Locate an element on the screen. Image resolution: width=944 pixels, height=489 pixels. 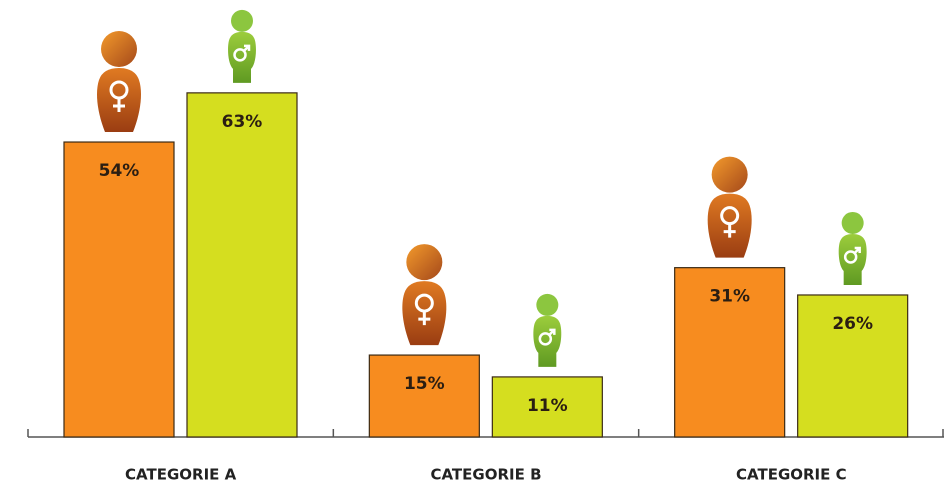
x-tick-label: CATEGORIE A is located at coordinates (181, 475).